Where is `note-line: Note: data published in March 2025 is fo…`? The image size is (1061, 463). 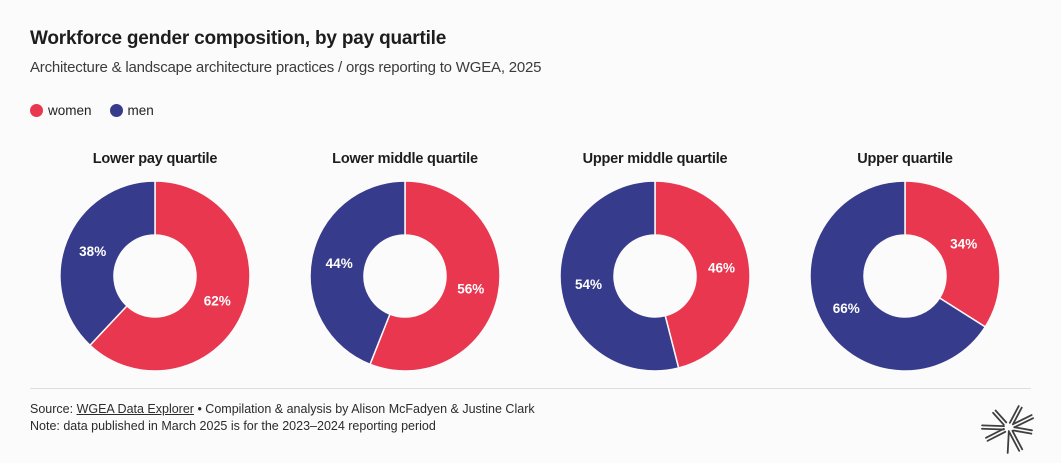 note-line: Note: data published in March 2025 is fo… is located at coordinates (233, 426).